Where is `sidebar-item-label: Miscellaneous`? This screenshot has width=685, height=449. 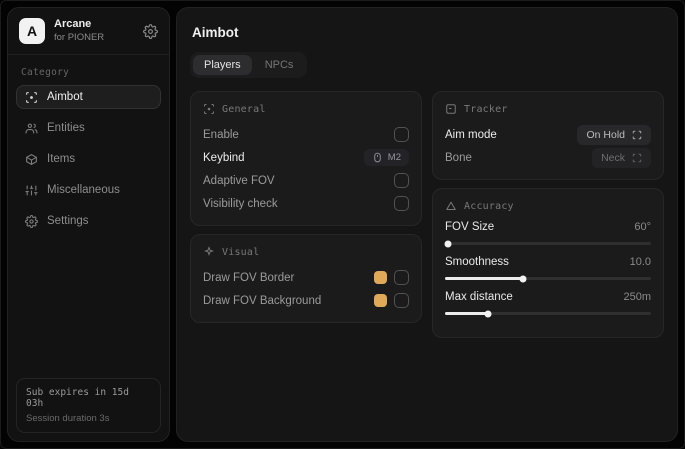
sidebar-item-label: Miscellaneous is located at coordinates (83, 190).